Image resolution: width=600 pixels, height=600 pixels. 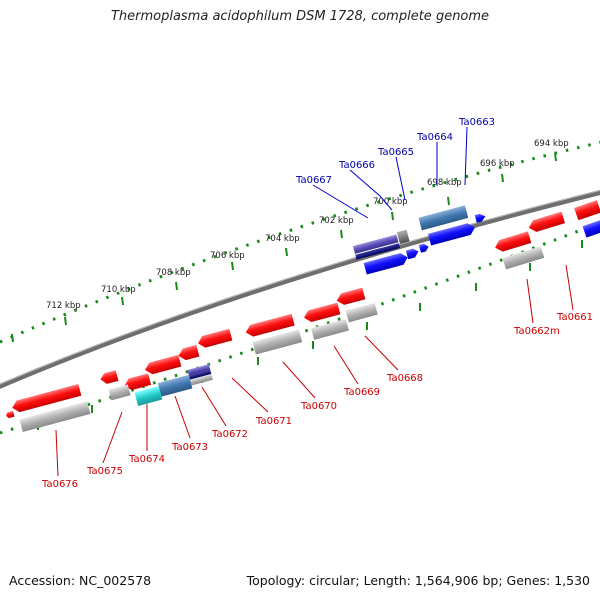 I want to click on scale-label: 698 kbp, so click(x=444, y=183).